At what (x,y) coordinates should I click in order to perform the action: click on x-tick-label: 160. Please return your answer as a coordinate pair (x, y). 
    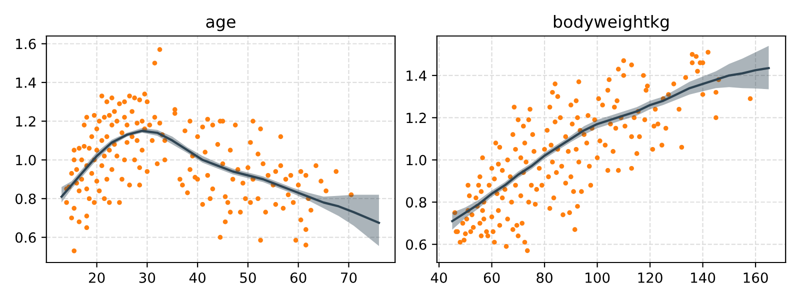
    Looking at the image, I should click on (756, 277).